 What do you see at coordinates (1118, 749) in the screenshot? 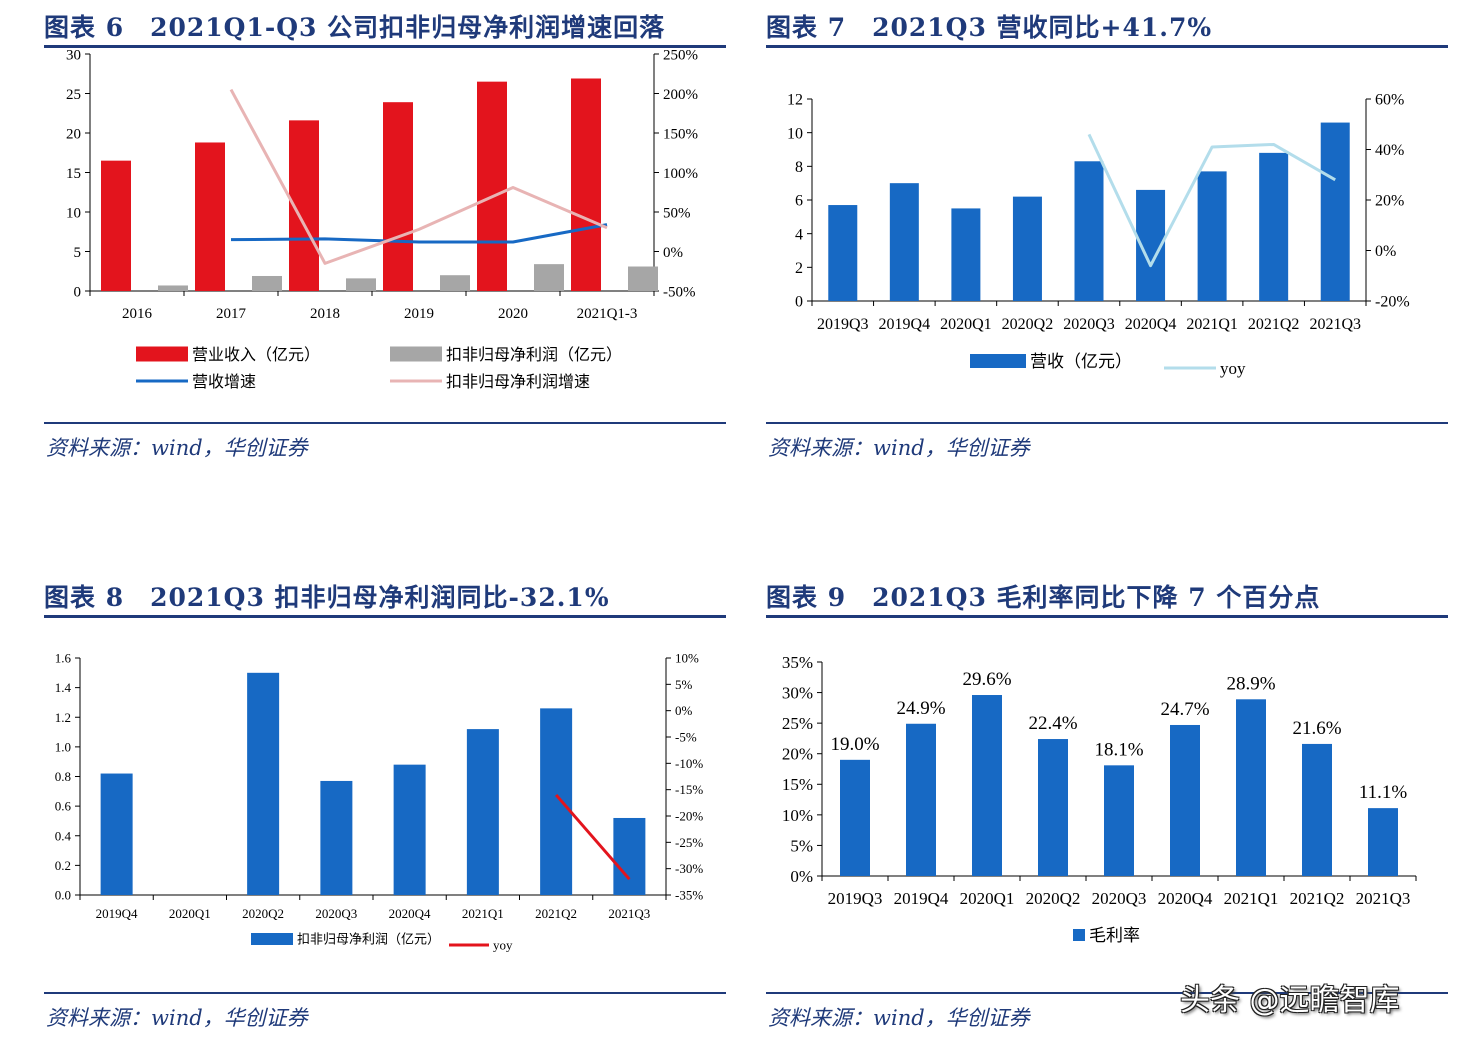
I see `data-label-2020q3: 18.1%` at bounding box center [1118, 749].